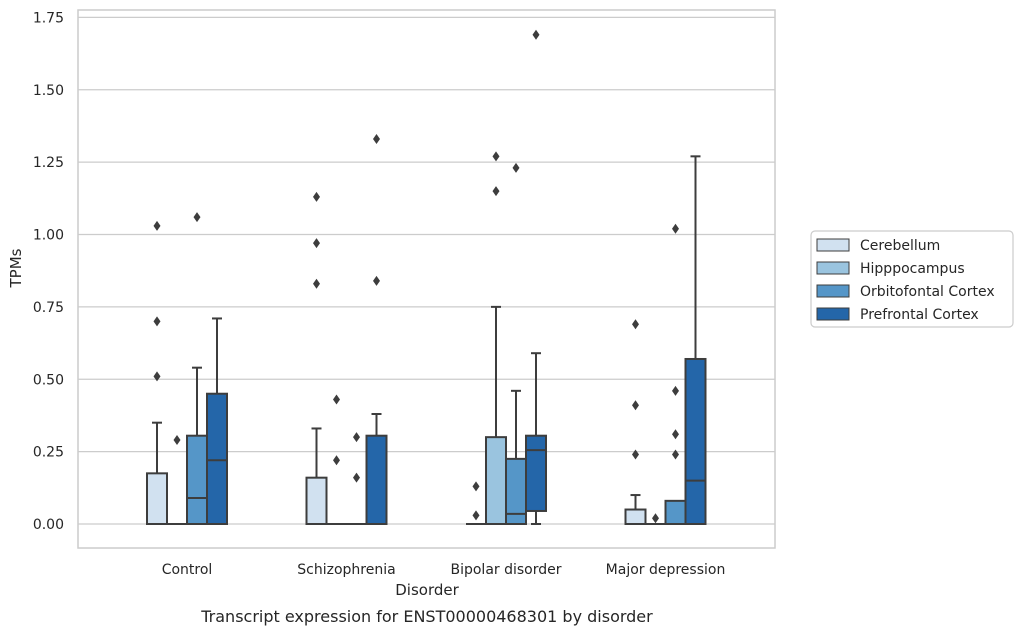  I want to click on legend-label: Hipppocampus, so click(912, 269).